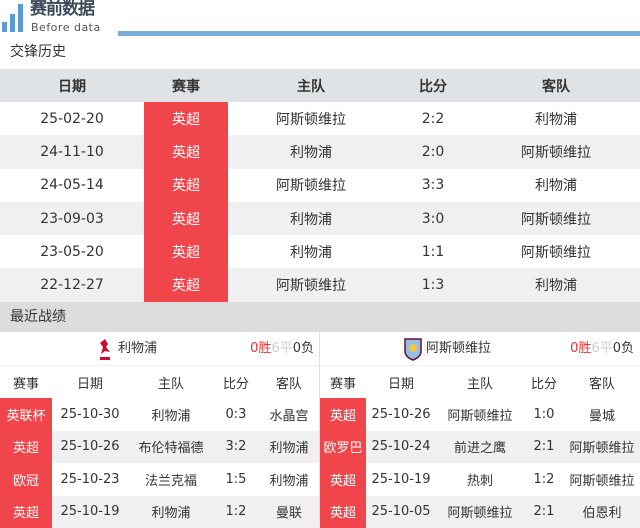 This screenshot has height=528, width=640. Describe the element at coordinates (480, 447) in the screenshot. I see `cell-home-team: 前进之鹰` at that location.